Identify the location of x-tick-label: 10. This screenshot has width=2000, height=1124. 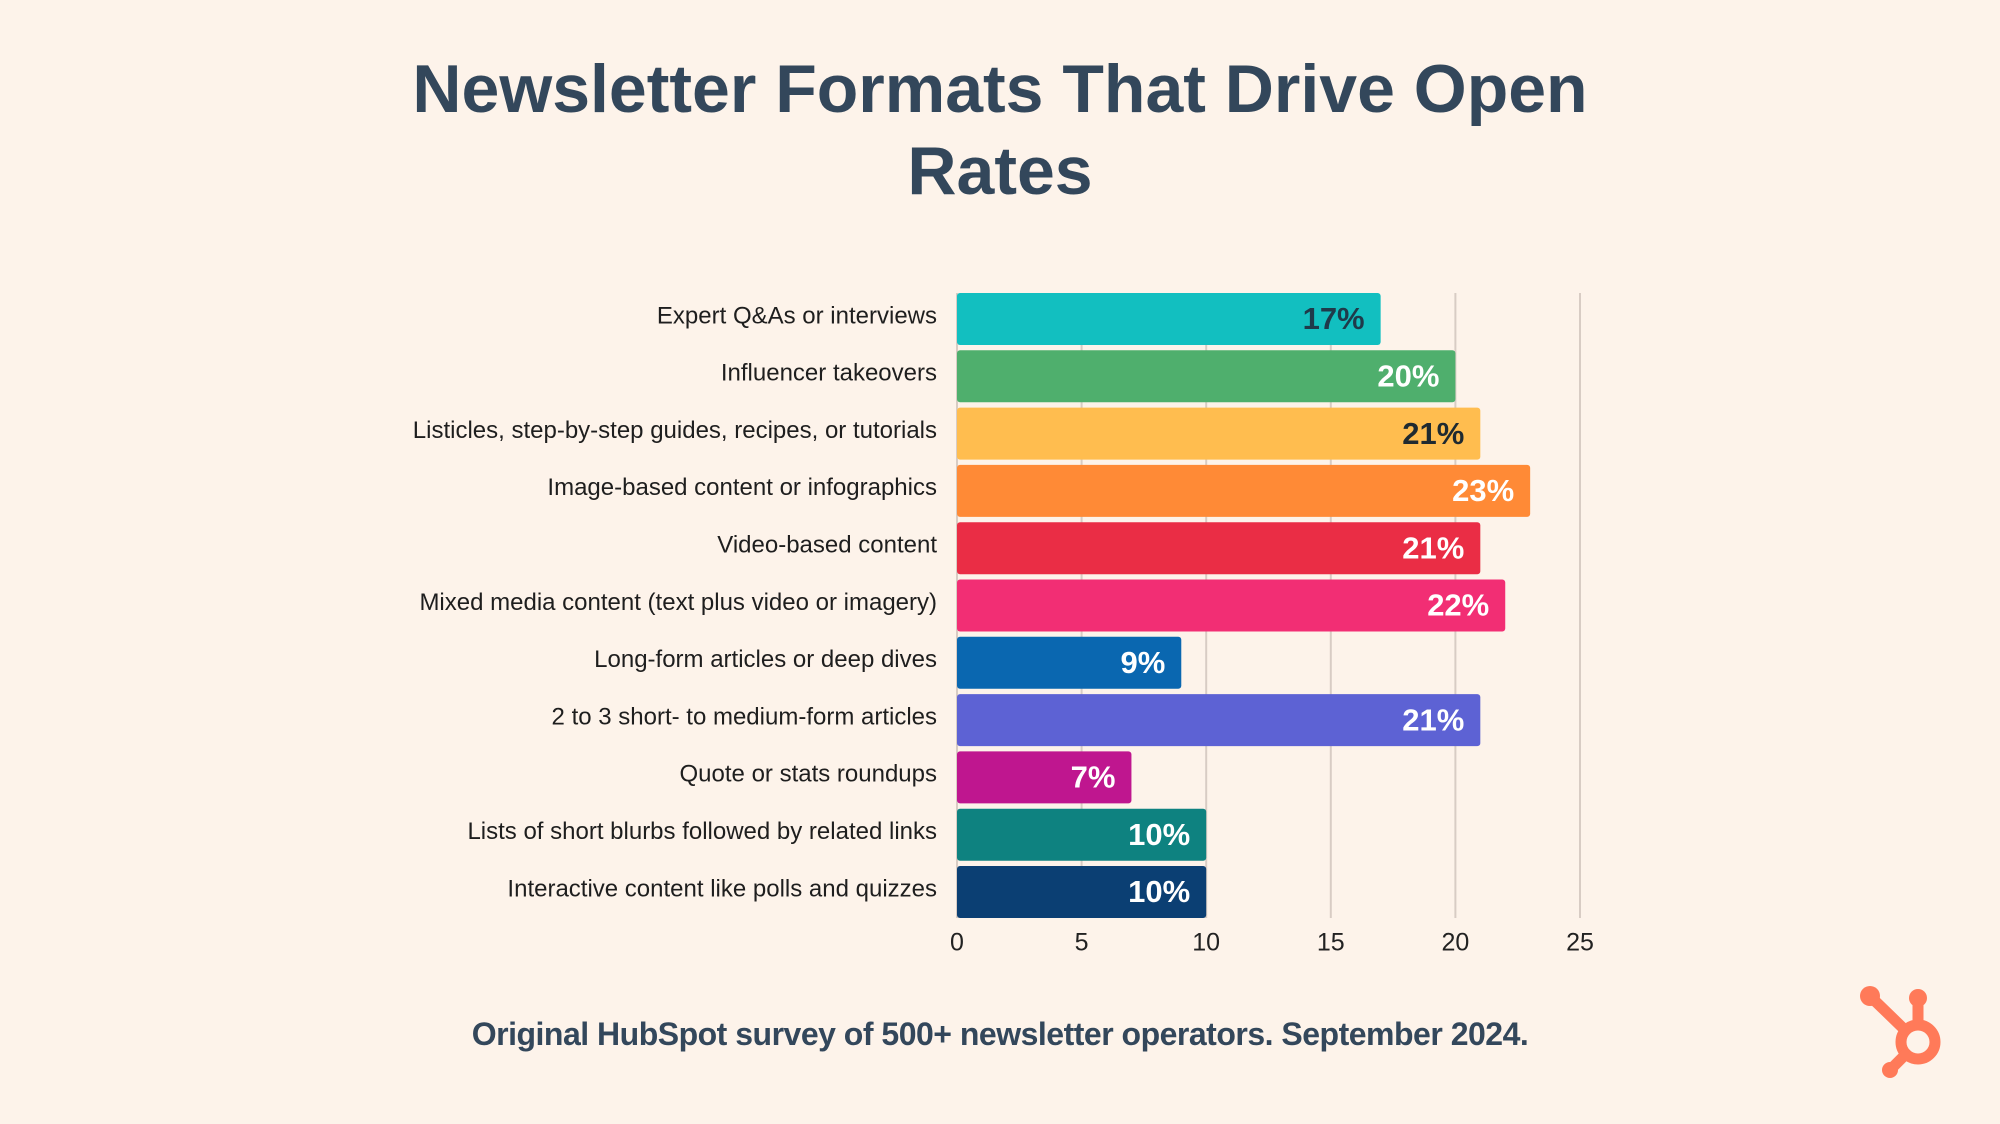
(1206, 943).